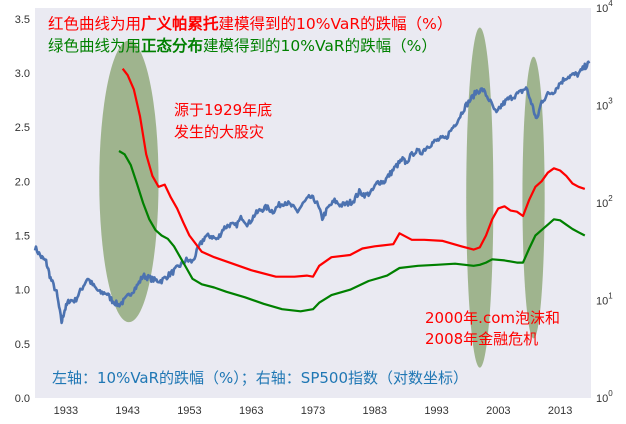 This screenshot has height=424, width=626. I want to click on x-tick-label-8: 2013, so click(560, 411).